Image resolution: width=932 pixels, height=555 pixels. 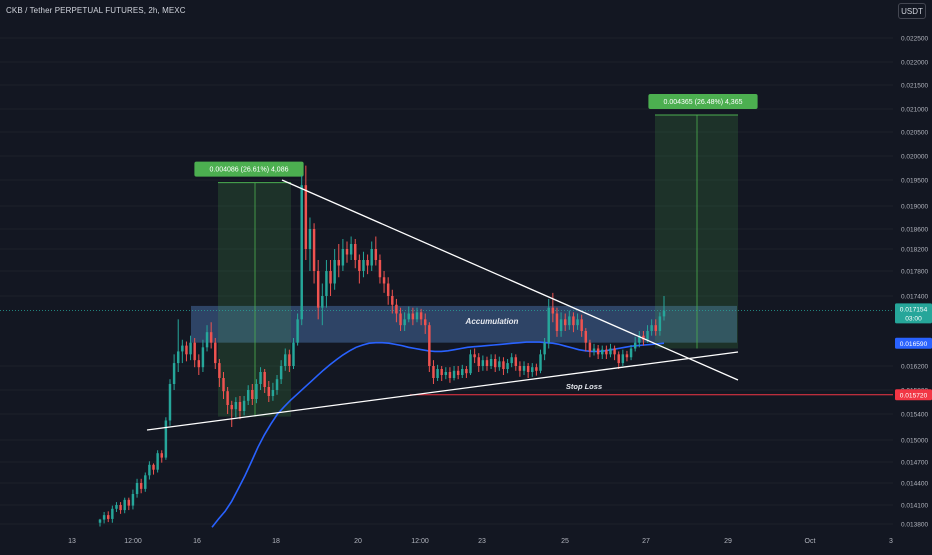 I want to click on annotations: Stop Loss, so click(x=584, y=386).